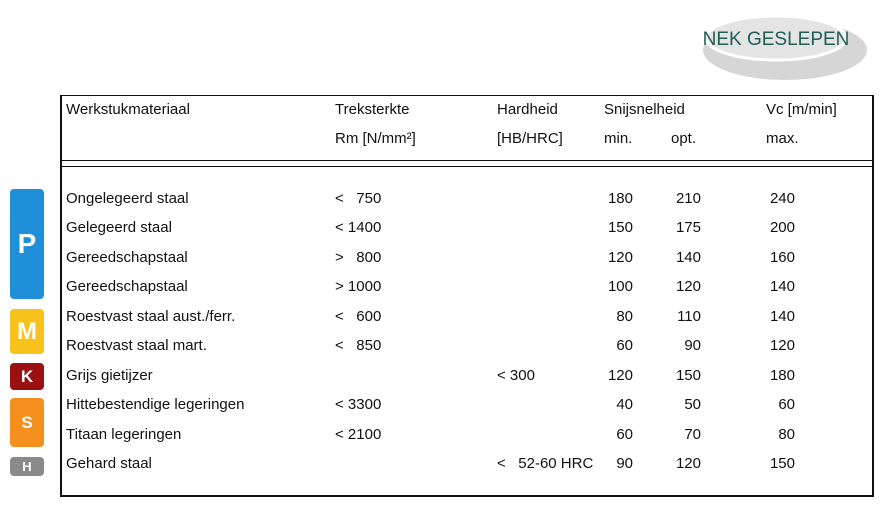  Describe the element at coordinates (776, 39) in the screenshot. I see `badge-text: NEK GESLEPEN` at that location.